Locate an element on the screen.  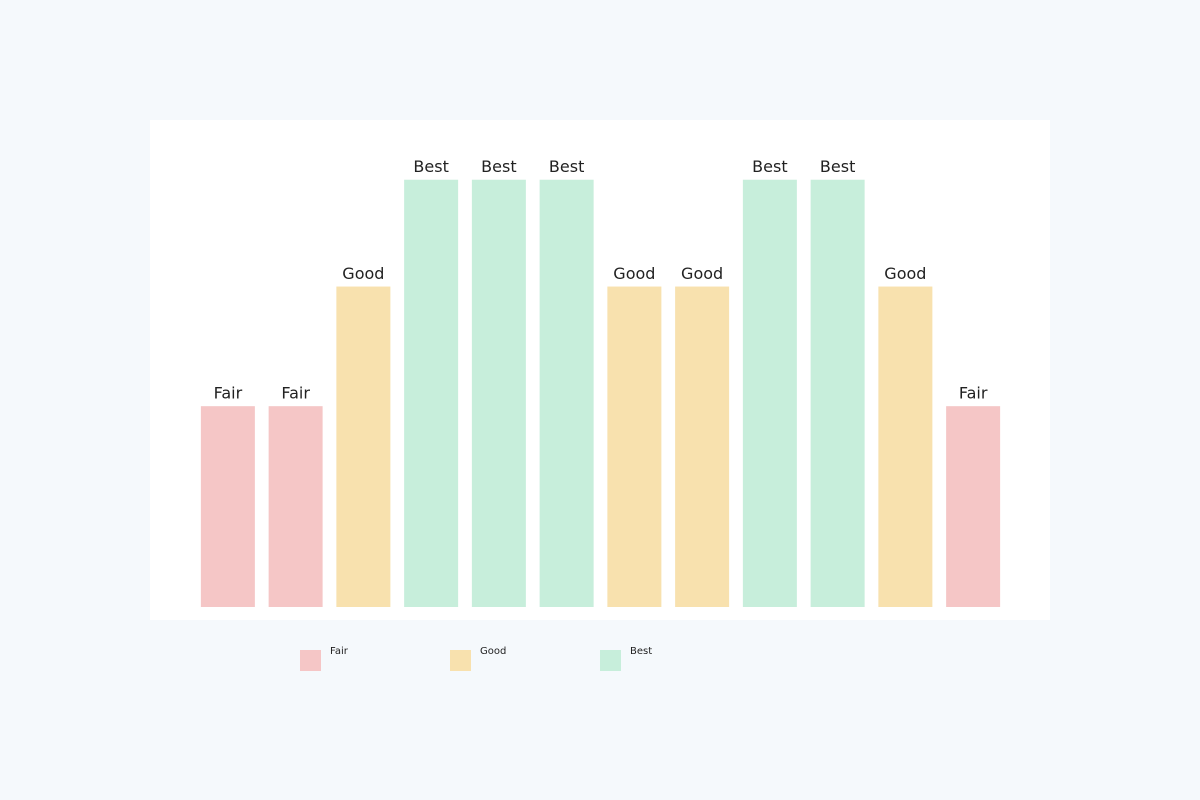
legend-label: Fair is located at coordinates (339, 651).